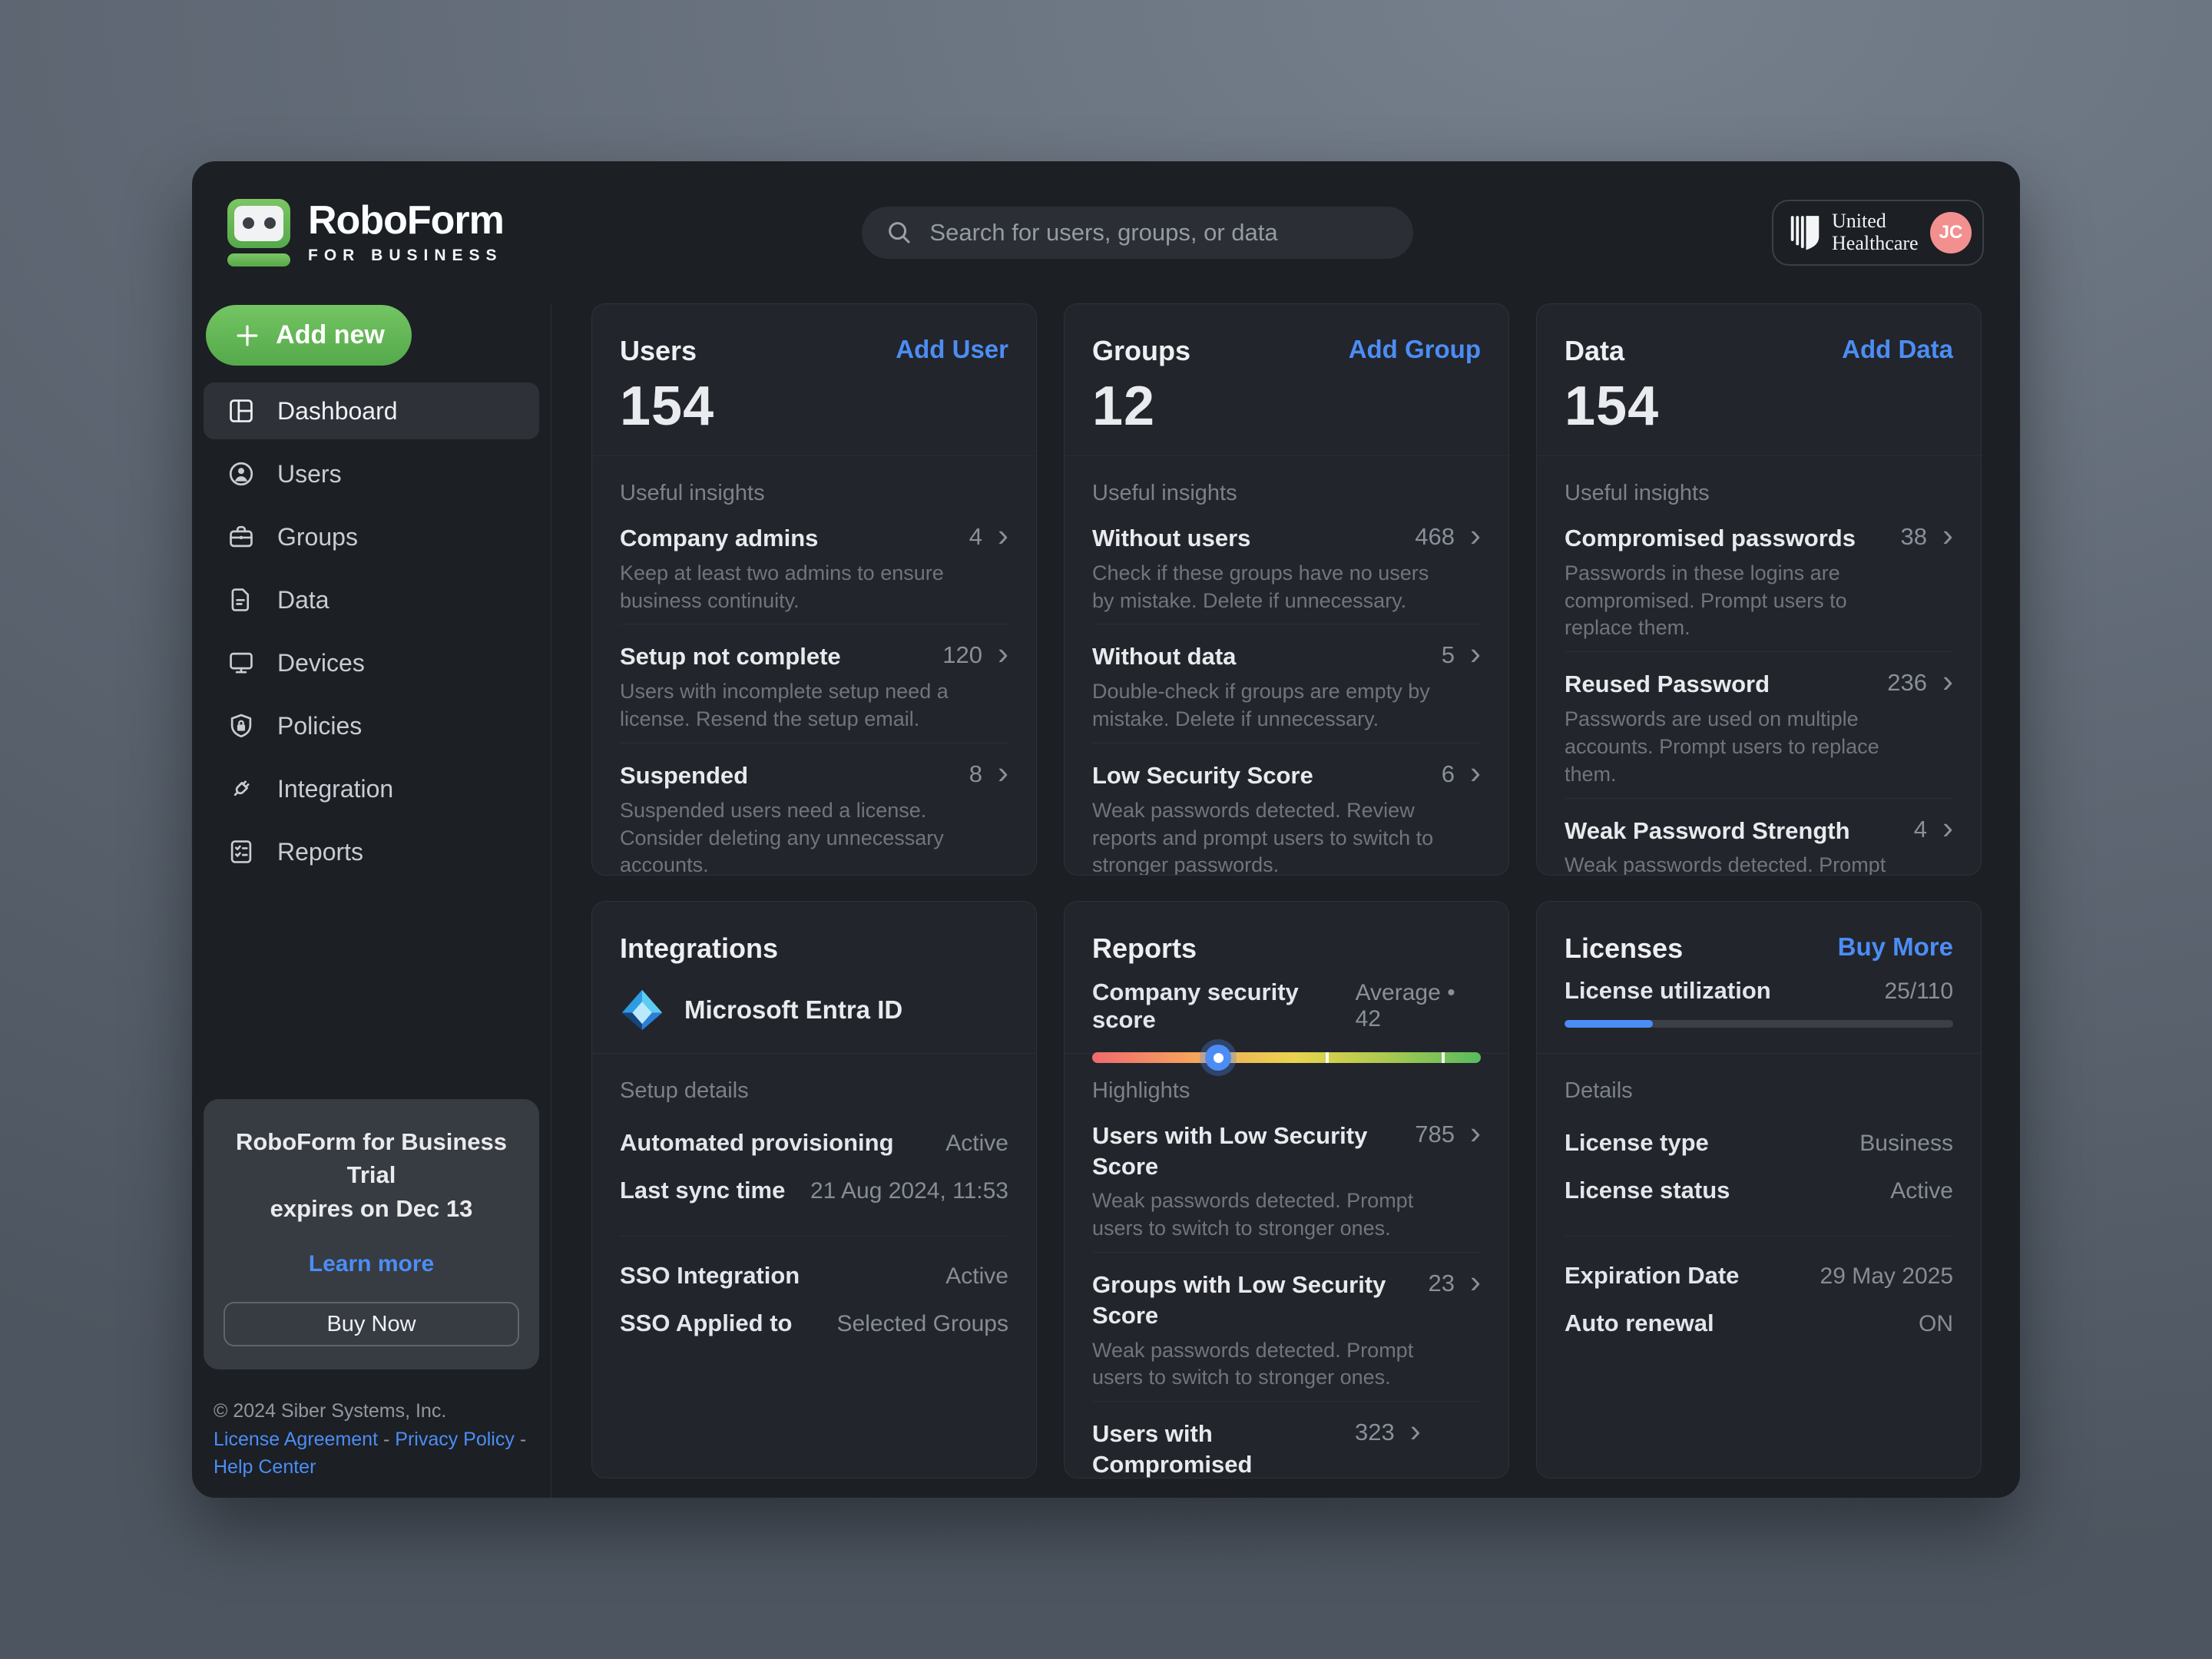 The image size is (2212, 1659). What do you see at coordinates (242, 536) in the screenshot?
I see `briefcase-icon` at bounding box center [242, 536].